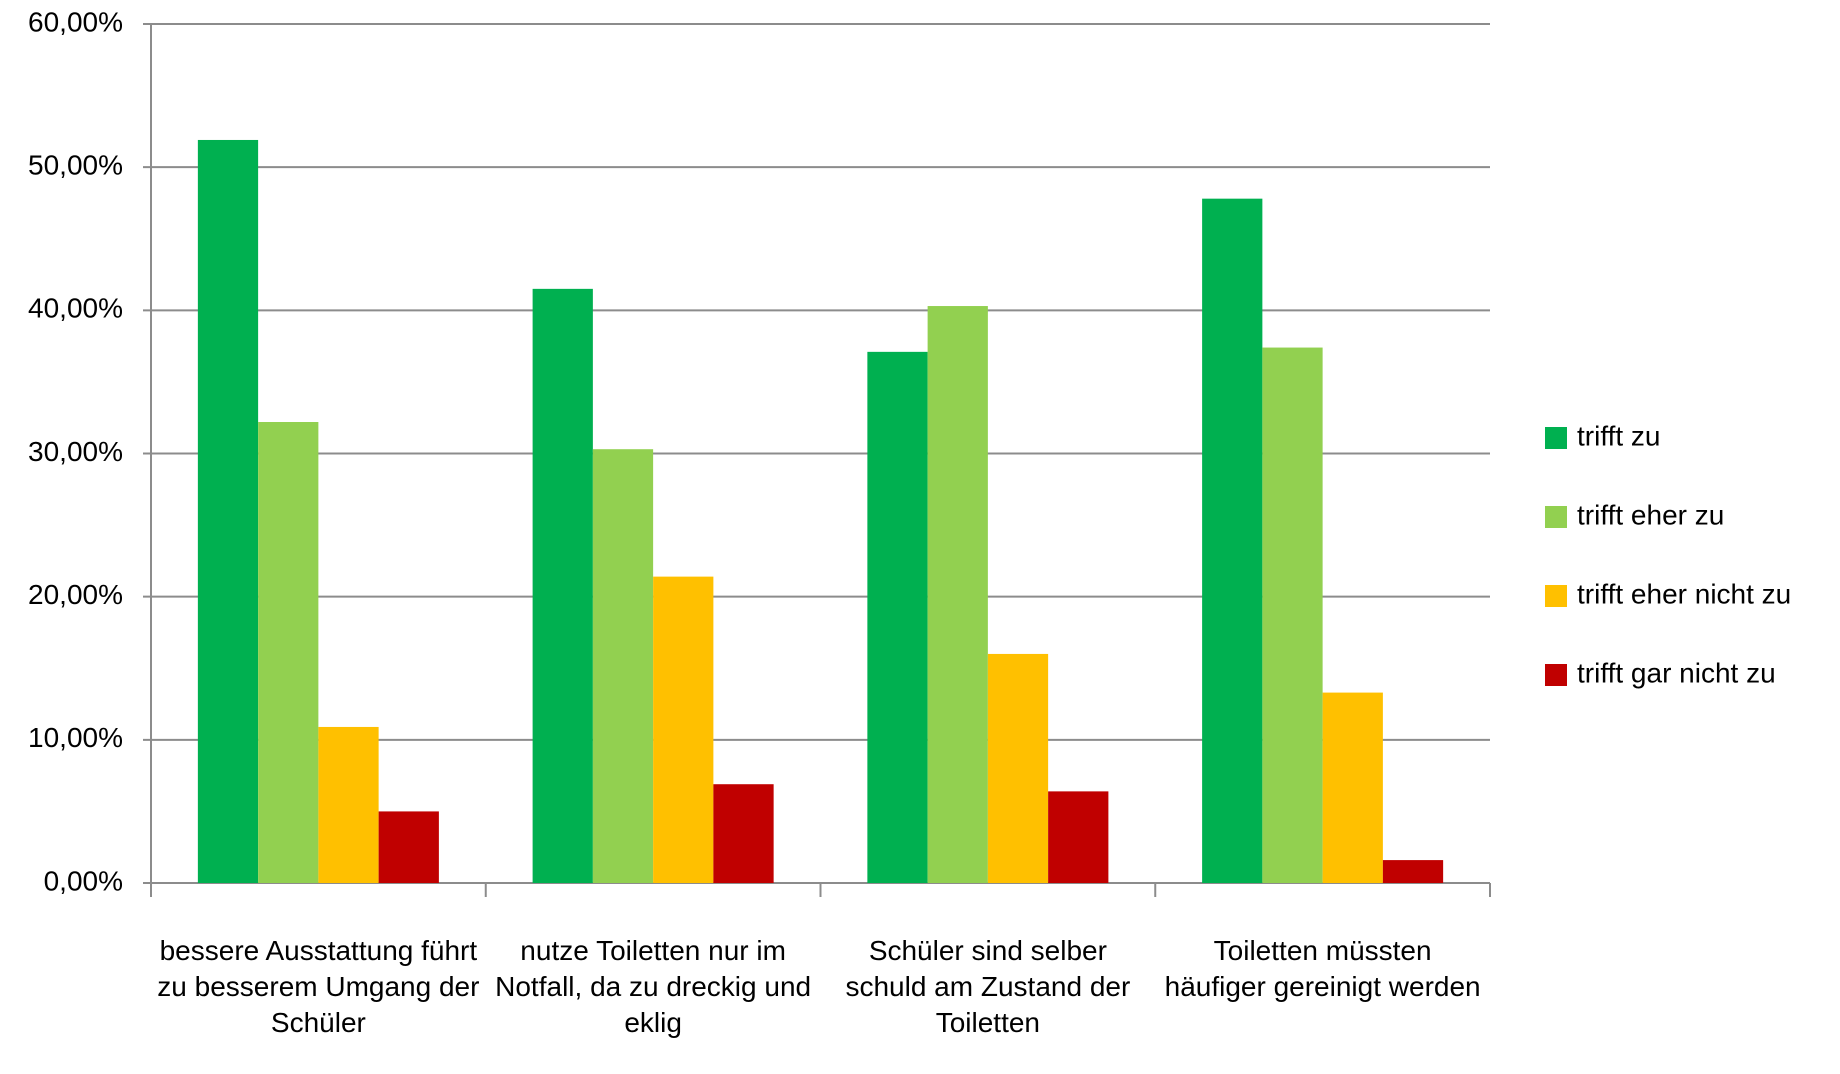  Describe the element at coordinates (1684, 593) in the screenshot. I see `legend-label: trifft eher nicht zu` at that location.